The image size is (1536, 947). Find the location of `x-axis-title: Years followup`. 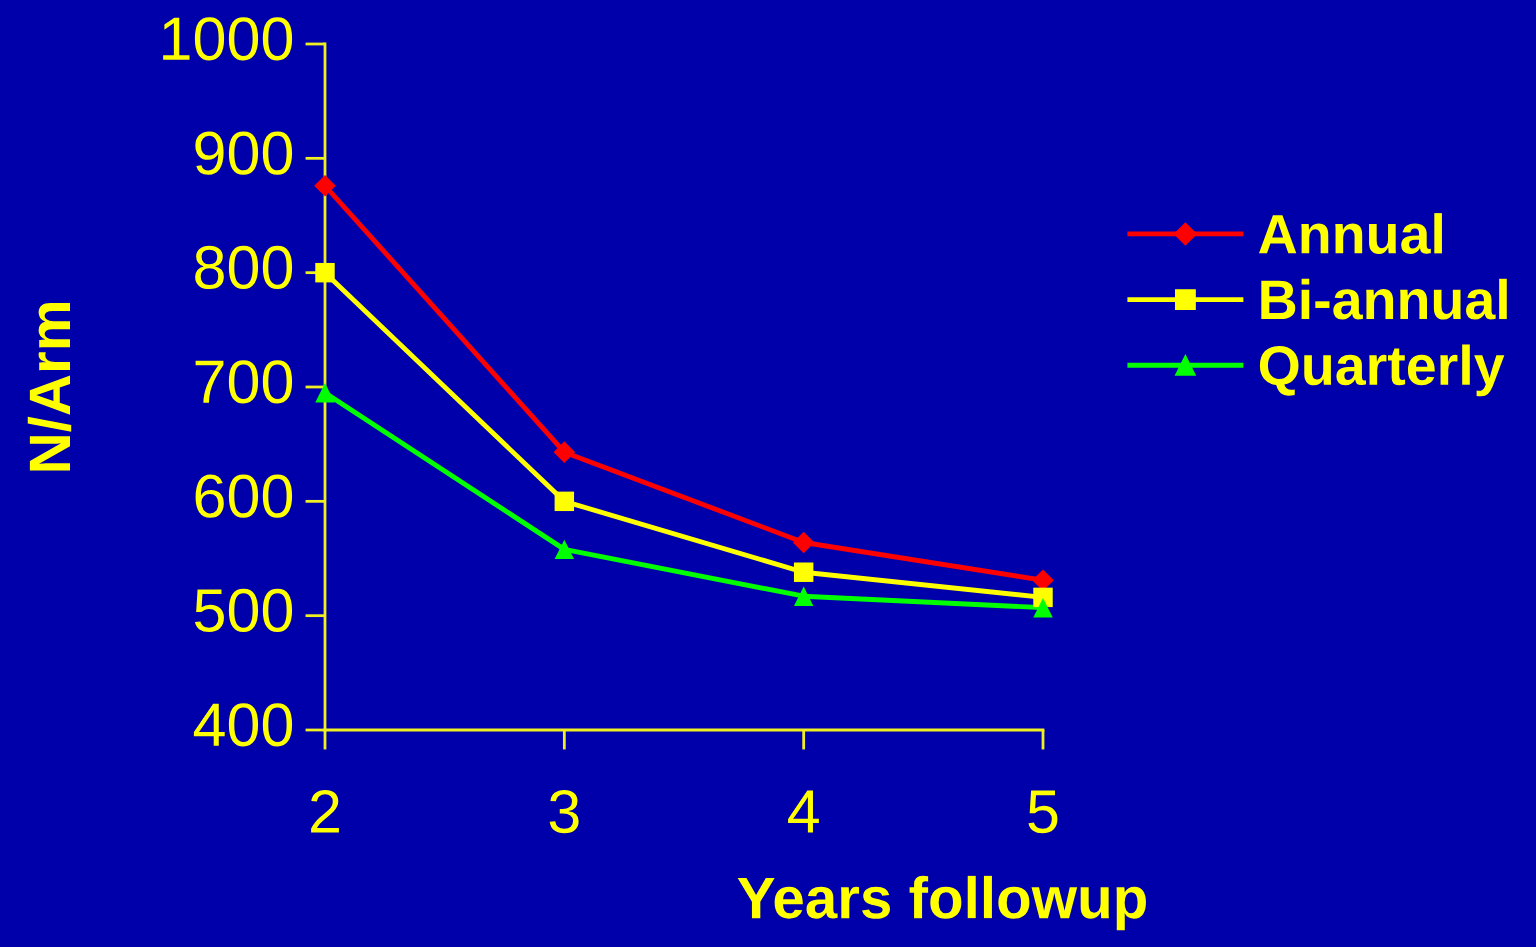

x-axis-title: Years followup is located at coordinates (941, 903).